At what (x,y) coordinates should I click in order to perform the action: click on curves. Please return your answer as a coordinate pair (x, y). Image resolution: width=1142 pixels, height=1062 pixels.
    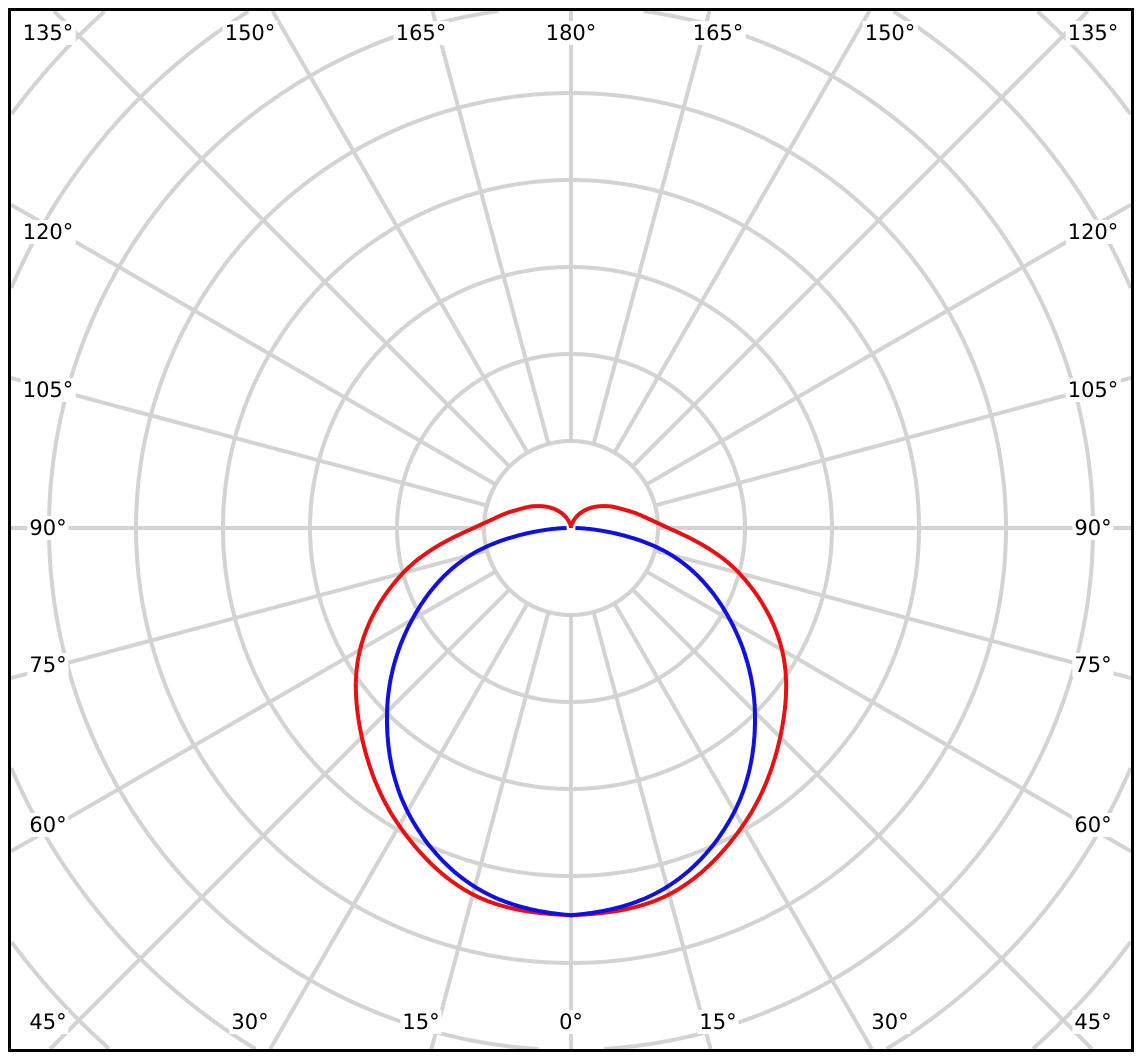
    Looking at the image, I should click on (571, 711).